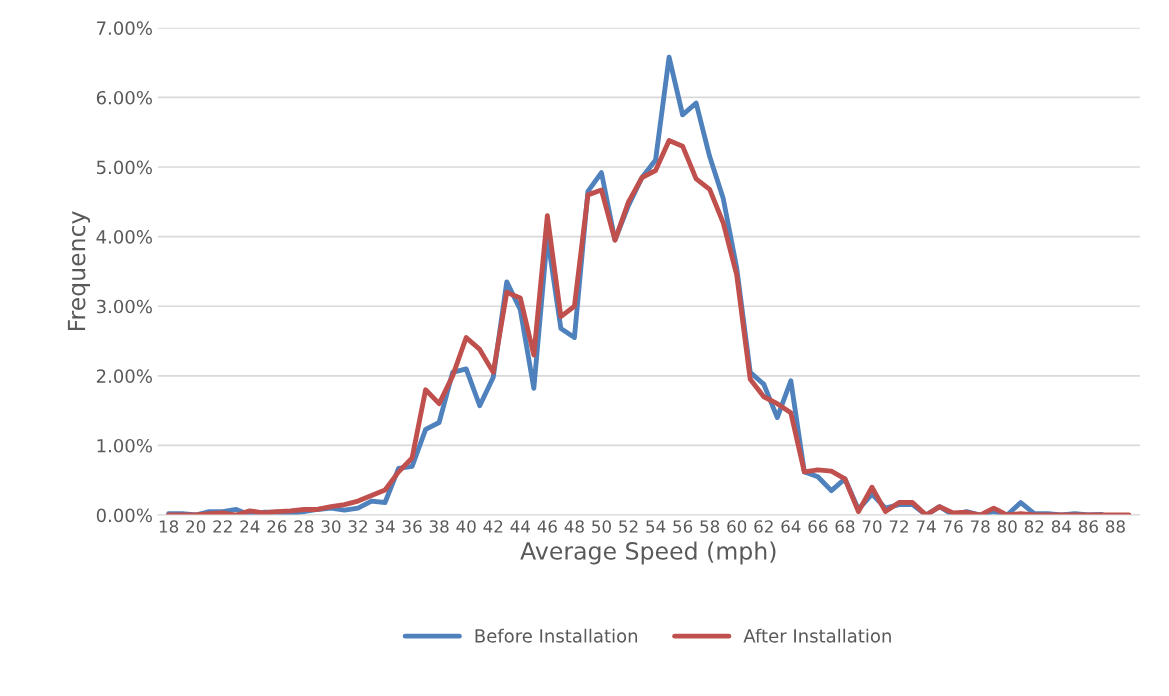  What do you see at coordinates (124, 445) in the screenshot?
I see `y-tick-label: 1.00%` at bounding box center [124, 445].